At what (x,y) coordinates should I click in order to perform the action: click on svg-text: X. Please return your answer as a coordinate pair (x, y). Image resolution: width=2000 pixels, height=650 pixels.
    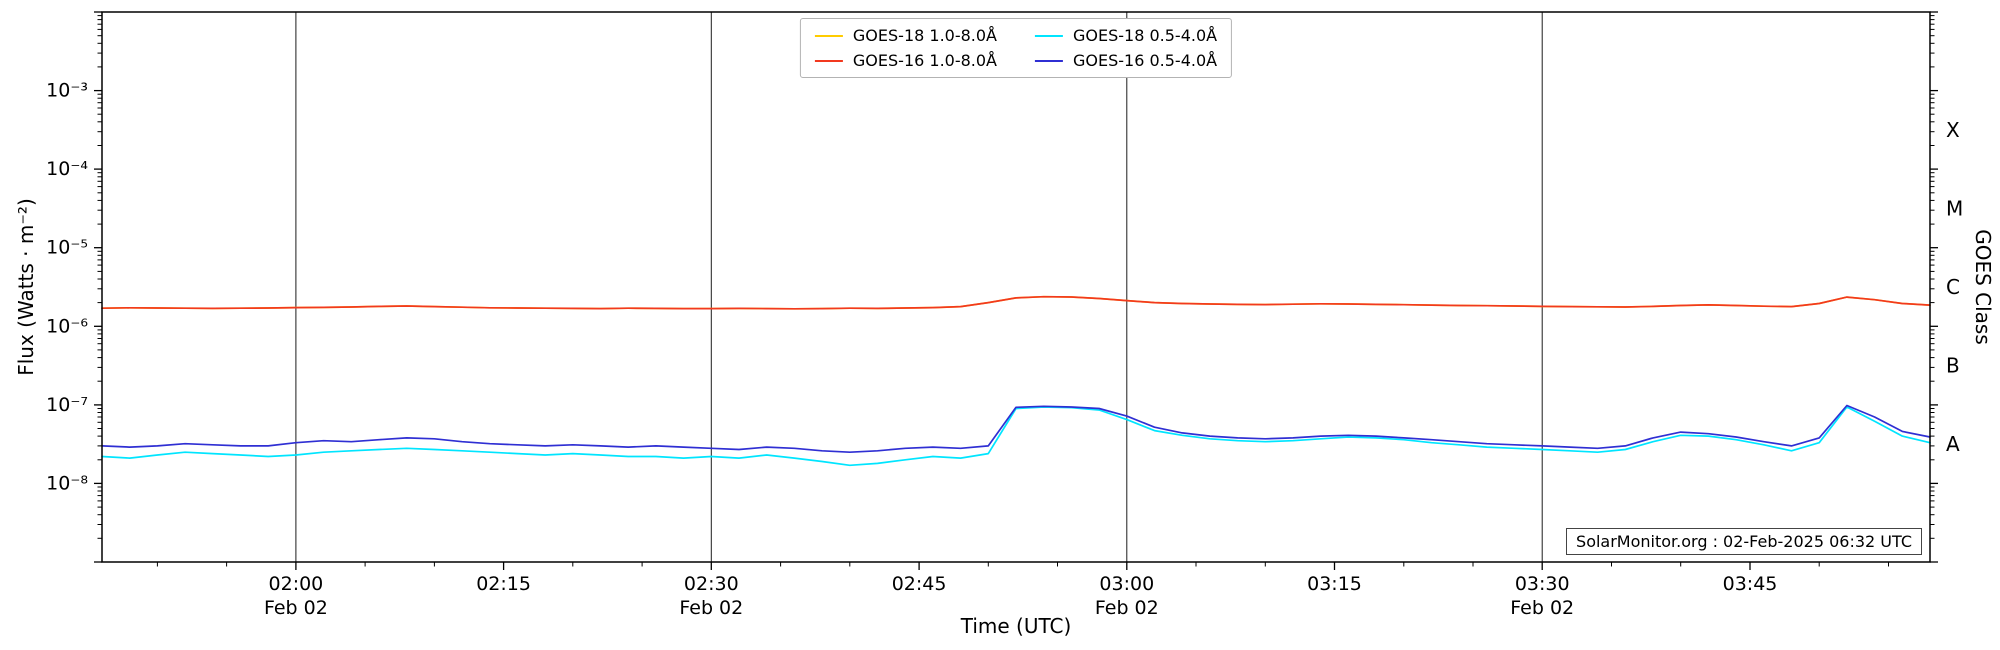
    Looking at the image, I should click on (1953, 130).